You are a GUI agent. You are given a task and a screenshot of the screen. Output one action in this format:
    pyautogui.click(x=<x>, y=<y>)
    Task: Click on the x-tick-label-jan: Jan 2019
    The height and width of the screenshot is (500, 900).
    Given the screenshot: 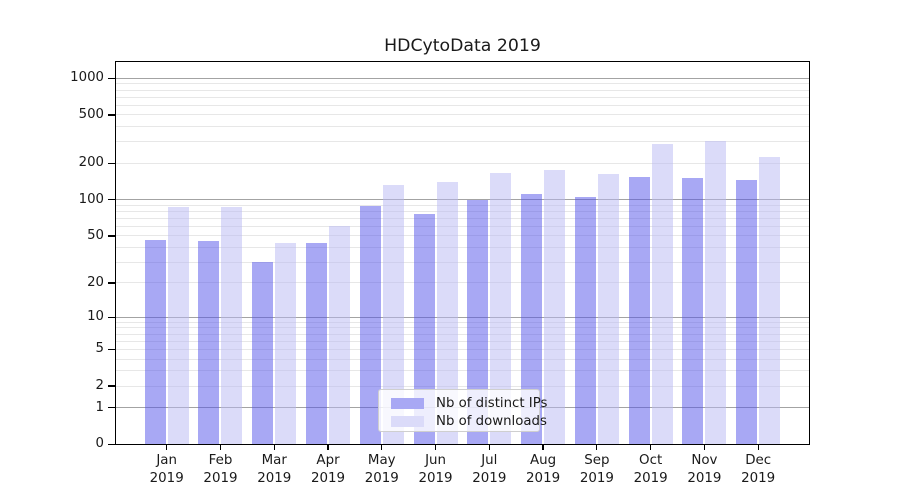 What is the action you would take?
    pyautogui.click(x=167, y=469)
    